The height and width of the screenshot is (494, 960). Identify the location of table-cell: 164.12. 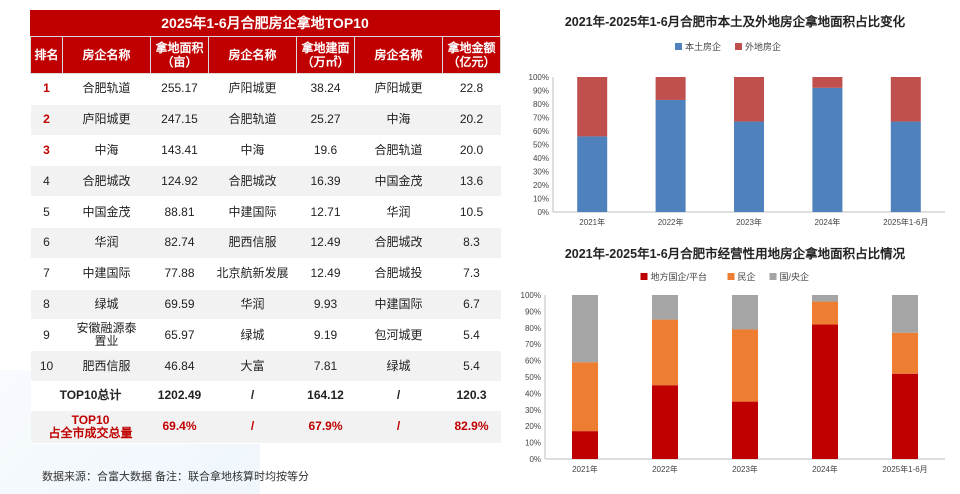
(325, 396).